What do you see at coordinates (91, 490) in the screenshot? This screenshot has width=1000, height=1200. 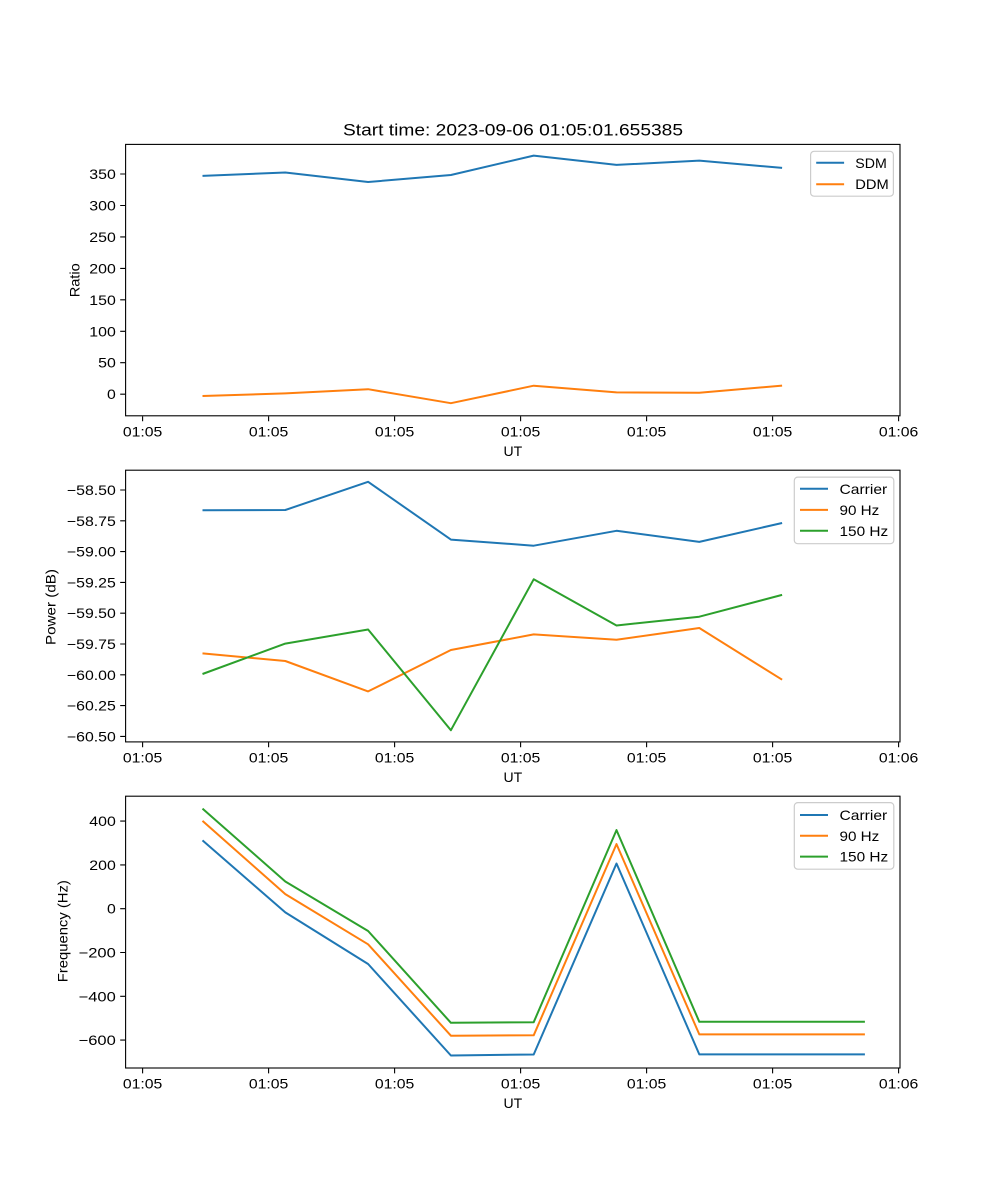 I see `svg-text: −58.50` at bounding box center [91, 490].